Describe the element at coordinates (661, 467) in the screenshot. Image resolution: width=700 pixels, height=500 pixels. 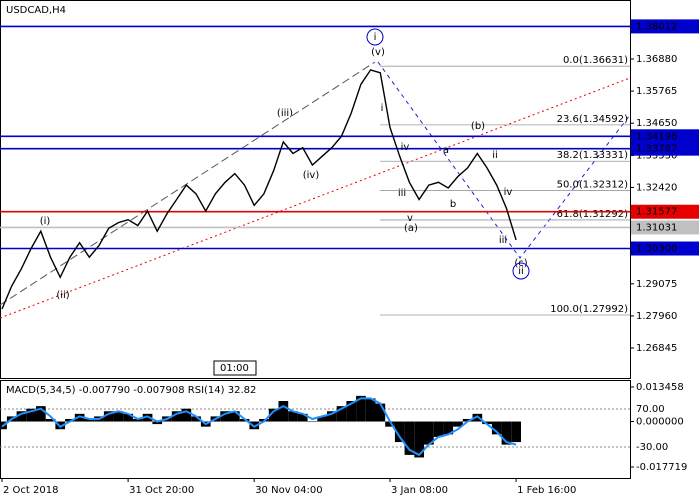
I see `y-tick-label: -0.017719` at that location.